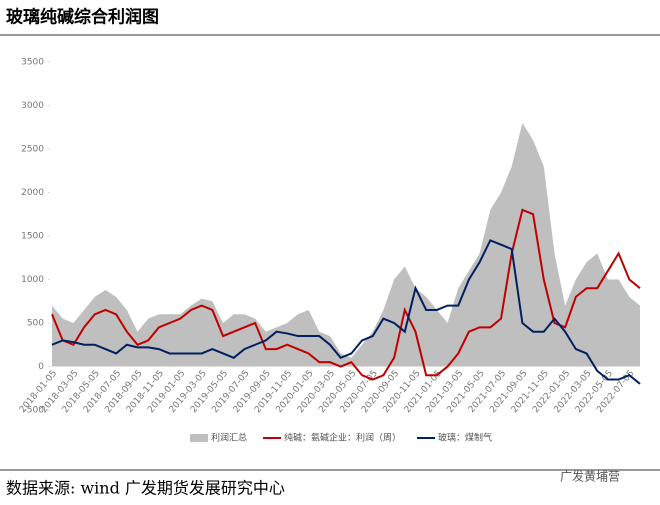 This screenshot has height=505, width=660. What do you see at coordinates (32, 106) in the screenshot?
I see `y-tick-label: 3000` at bounding box center [32, 106].